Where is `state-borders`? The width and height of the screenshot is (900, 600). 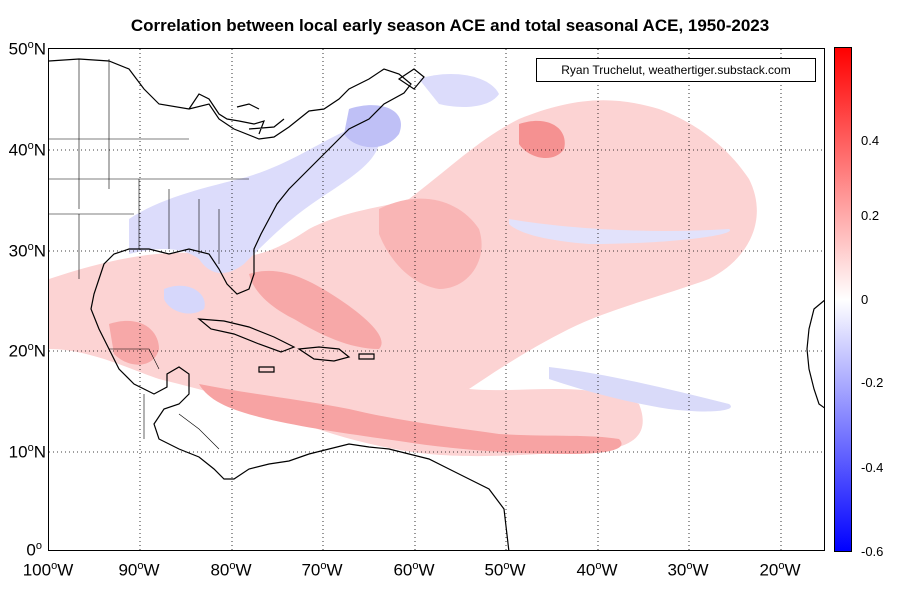
state-borders is located at coordinates (149, 254).